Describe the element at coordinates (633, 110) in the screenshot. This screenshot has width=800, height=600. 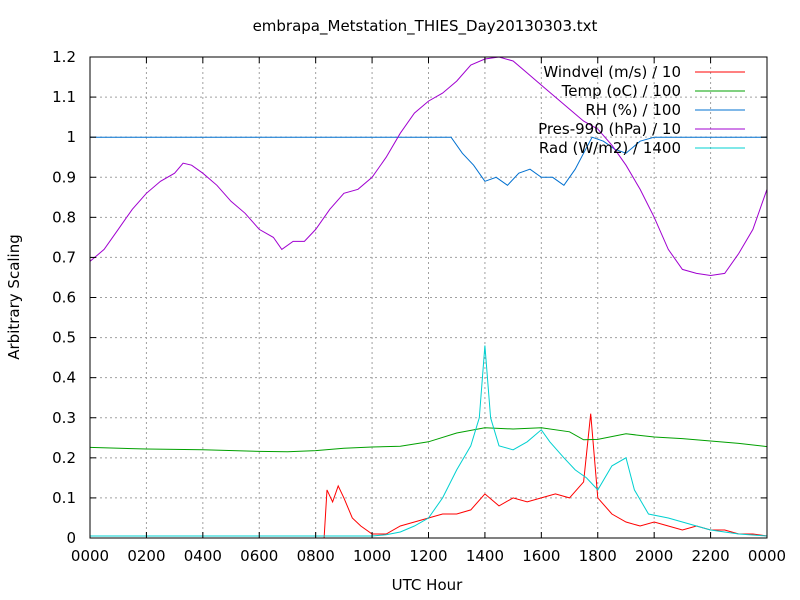
I see `legend-label: RH (%) / 100` at that location.